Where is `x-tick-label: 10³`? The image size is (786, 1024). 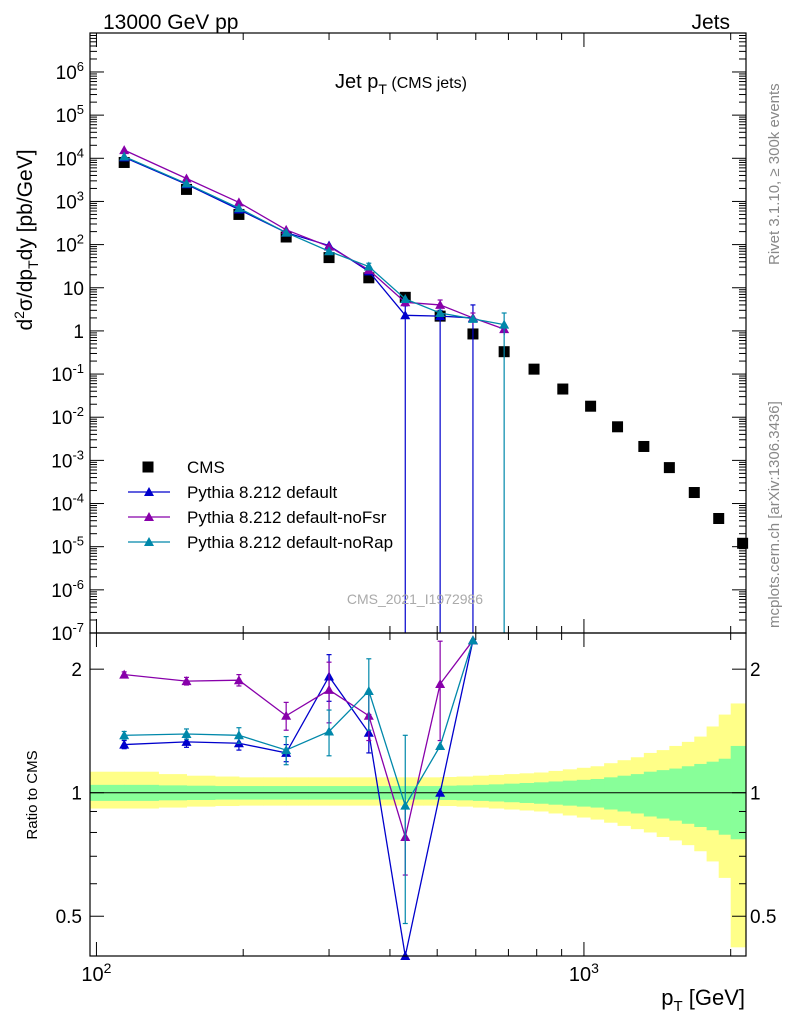
x-tick-label: 10³ is located at coordinates (584, 973).